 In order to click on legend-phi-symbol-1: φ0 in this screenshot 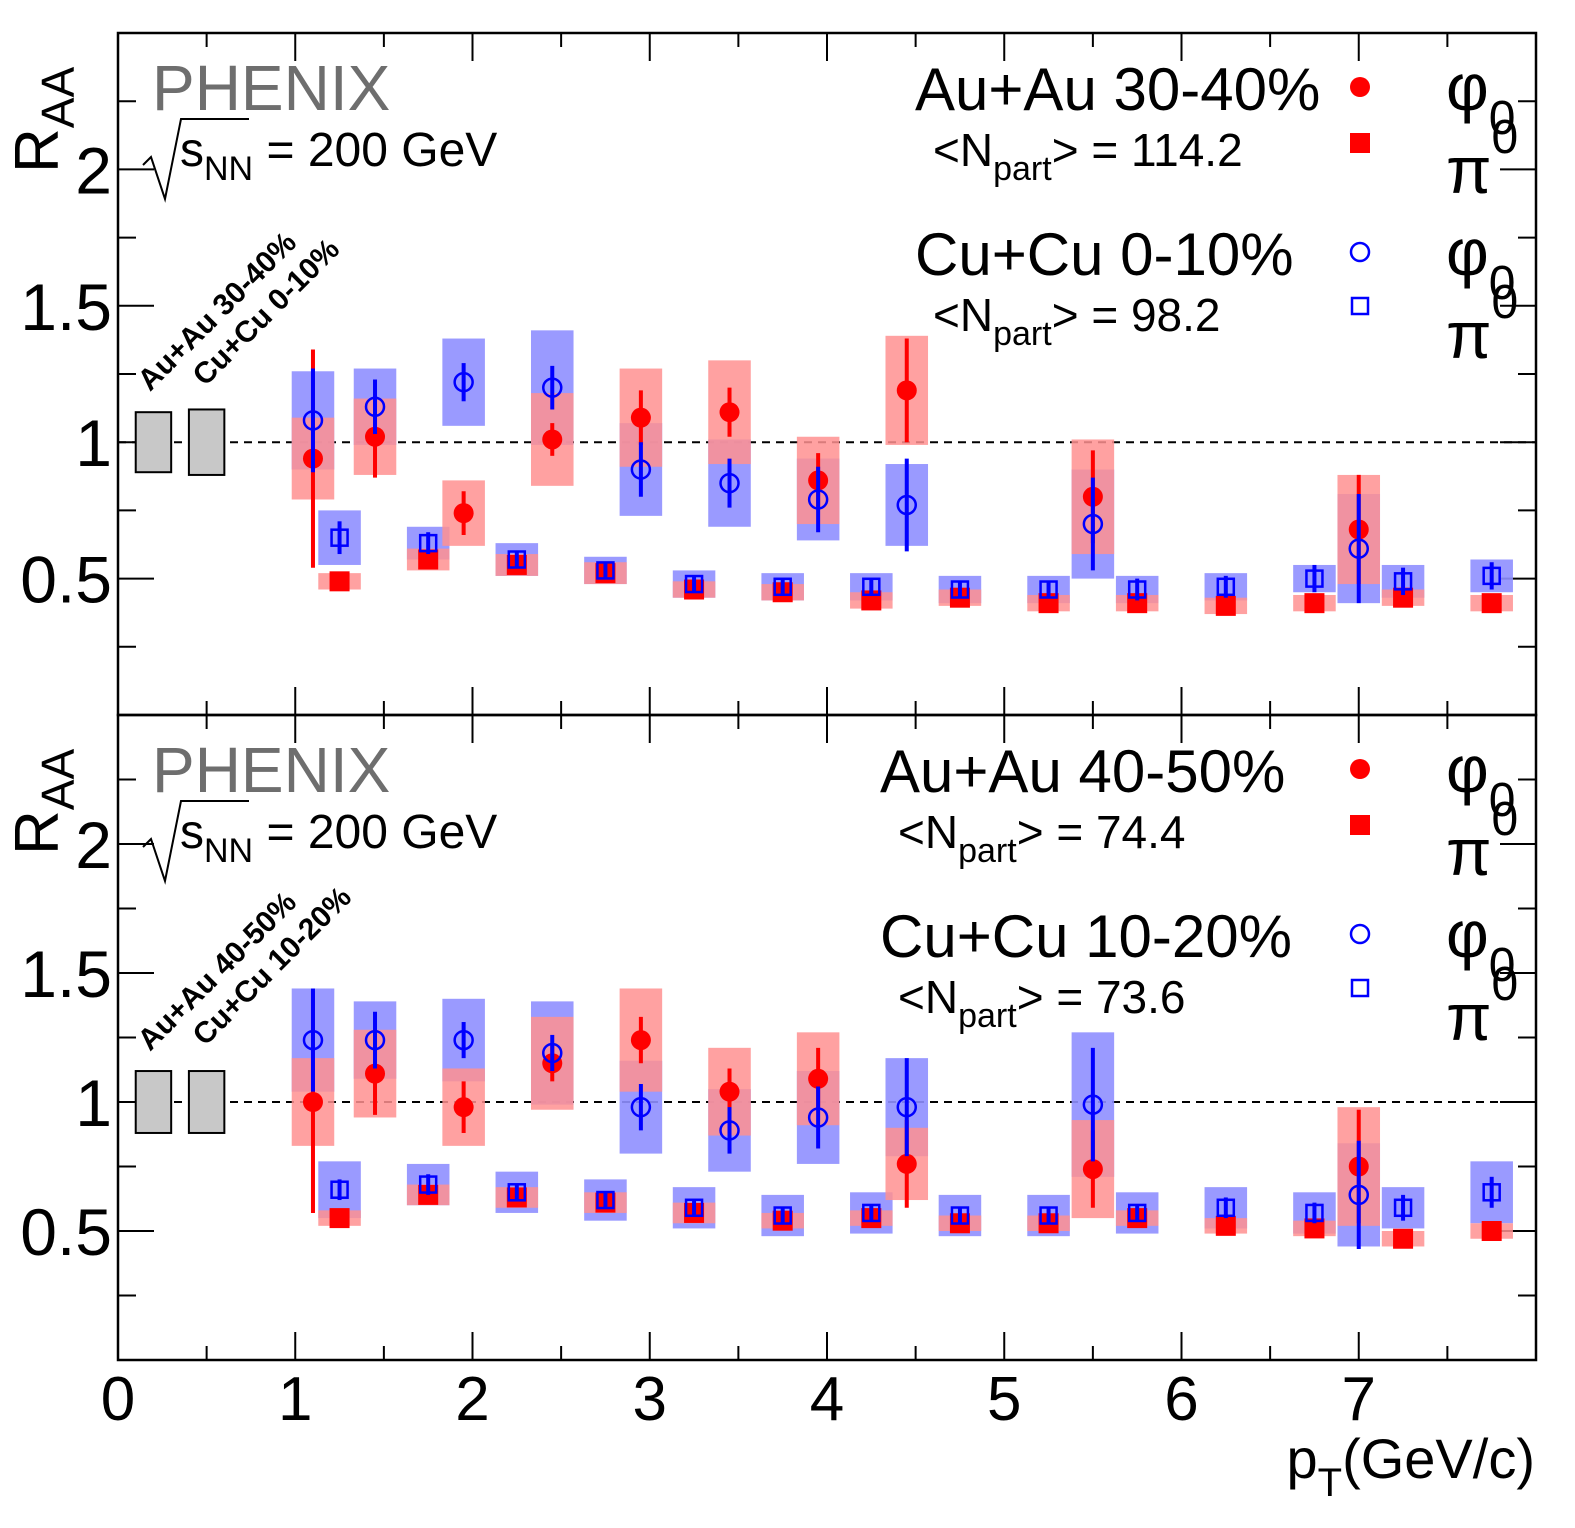, I will do `click(1481, 97)`.